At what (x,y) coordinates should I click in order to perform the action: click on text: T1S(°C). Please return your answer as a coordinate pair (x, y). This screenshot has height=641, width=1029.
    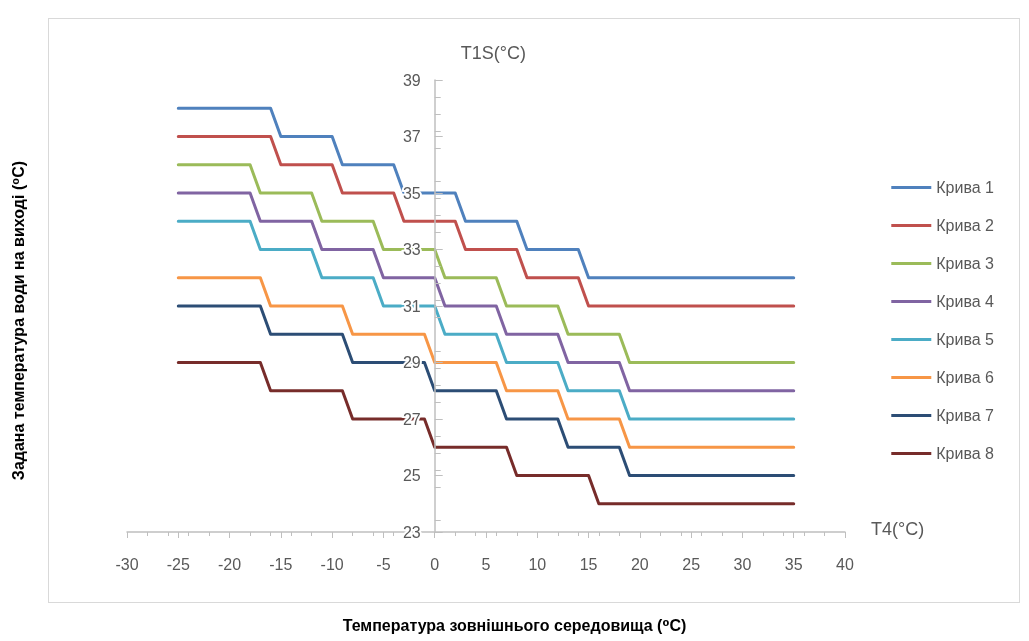
    Looking at the image, I should click on (493, 53).